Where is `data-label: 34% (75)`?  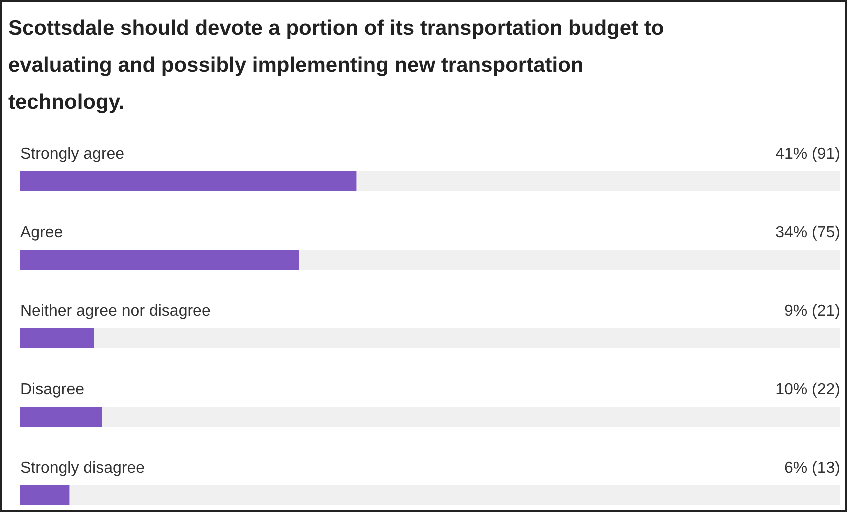
data-label: 34% (75) is located at coordinates (808, 233).